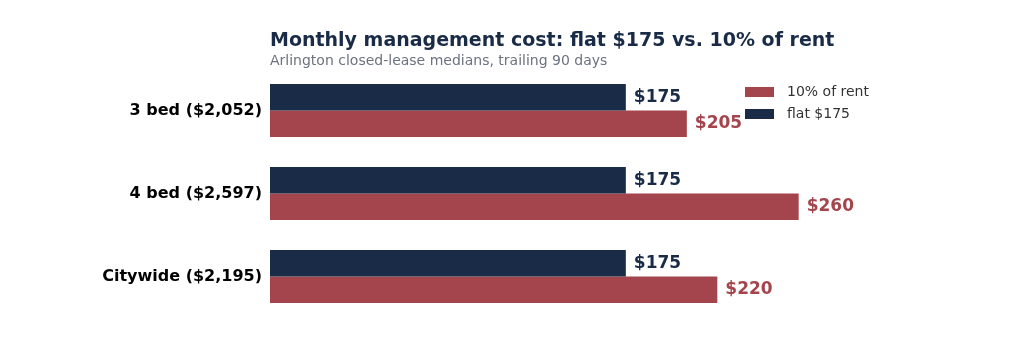  I want to click on y-tick-label: 3 bed ($2,052), so click(195, 109).